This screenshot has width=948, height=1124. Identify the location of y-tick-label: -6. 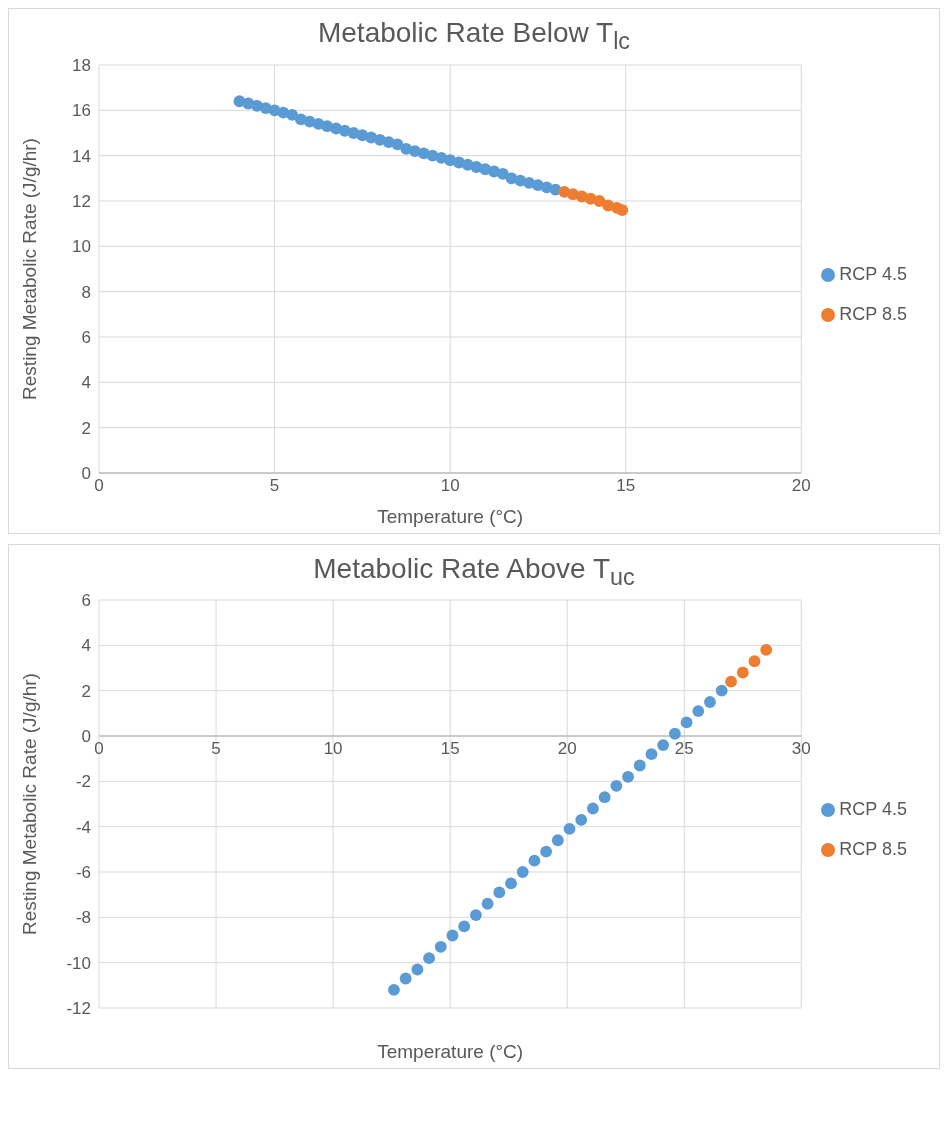
(83, 873).